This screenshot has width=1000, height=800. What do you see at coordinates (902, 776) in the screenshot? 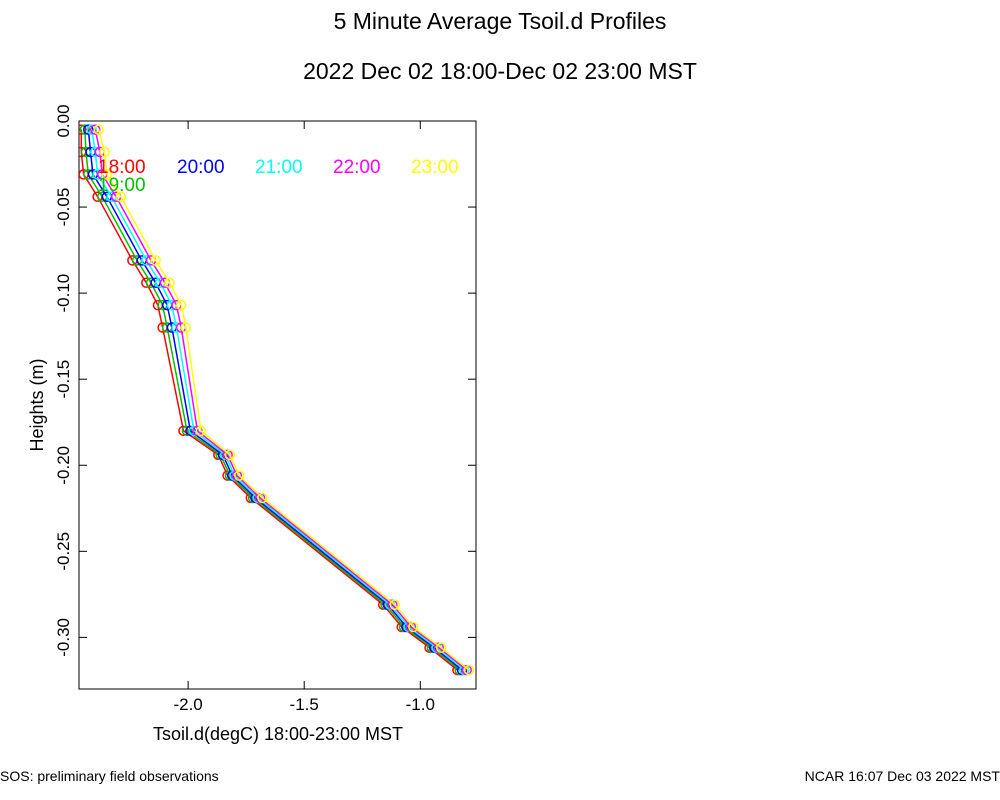
I see `footer-timestamp: NCAR 16:07 Dec 03 2022 MST` at bounding box center [902, 776].